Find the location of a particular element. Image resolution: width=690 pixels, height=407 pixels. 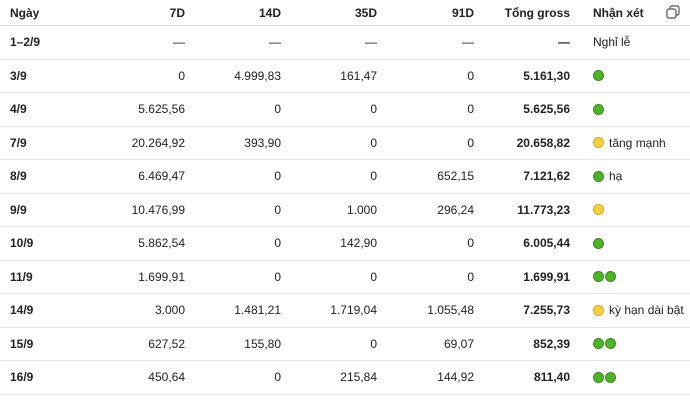

table-row: 11/9 1.699,91 0 0 0 1.699,91 is located at coordinates (345, 277).